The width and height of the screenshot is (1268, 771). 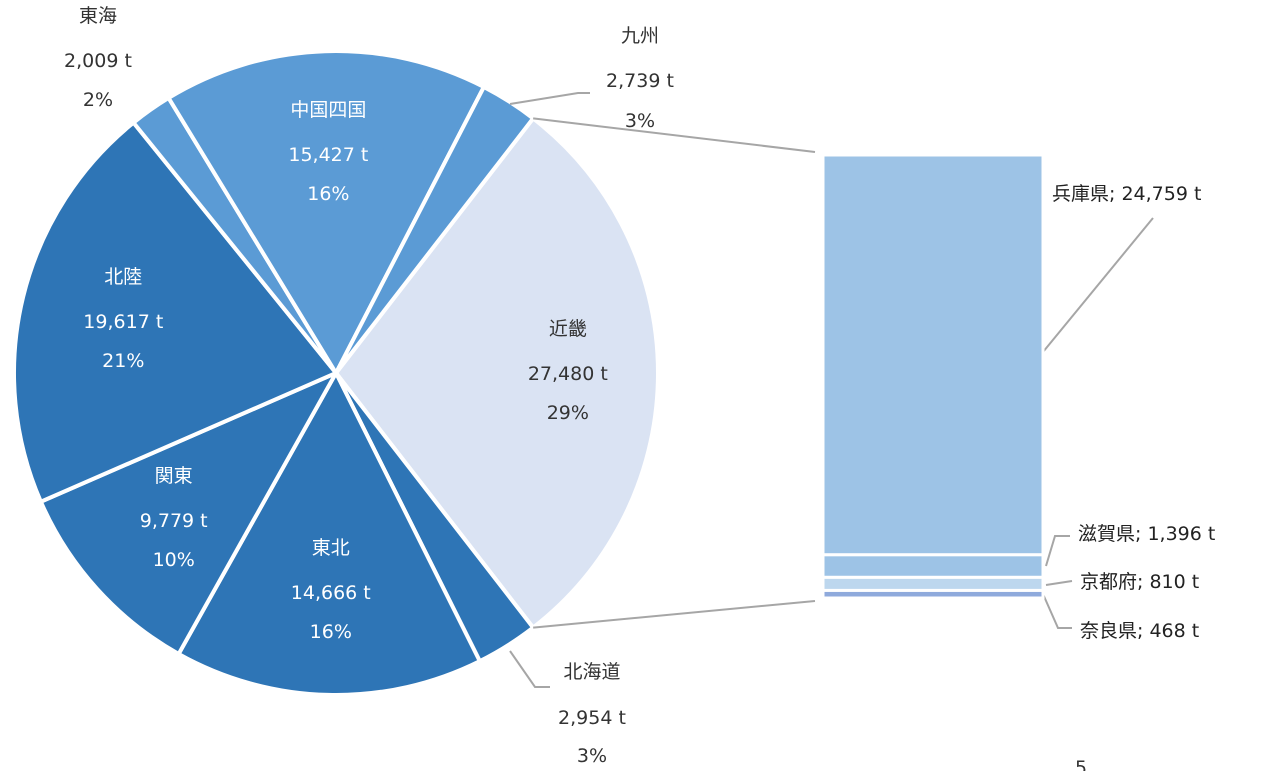 What do you see at coordinates (123, 322) in the screenshot?
I see `slice-value-label: 19,617 t` at bounding box center [123, 322].